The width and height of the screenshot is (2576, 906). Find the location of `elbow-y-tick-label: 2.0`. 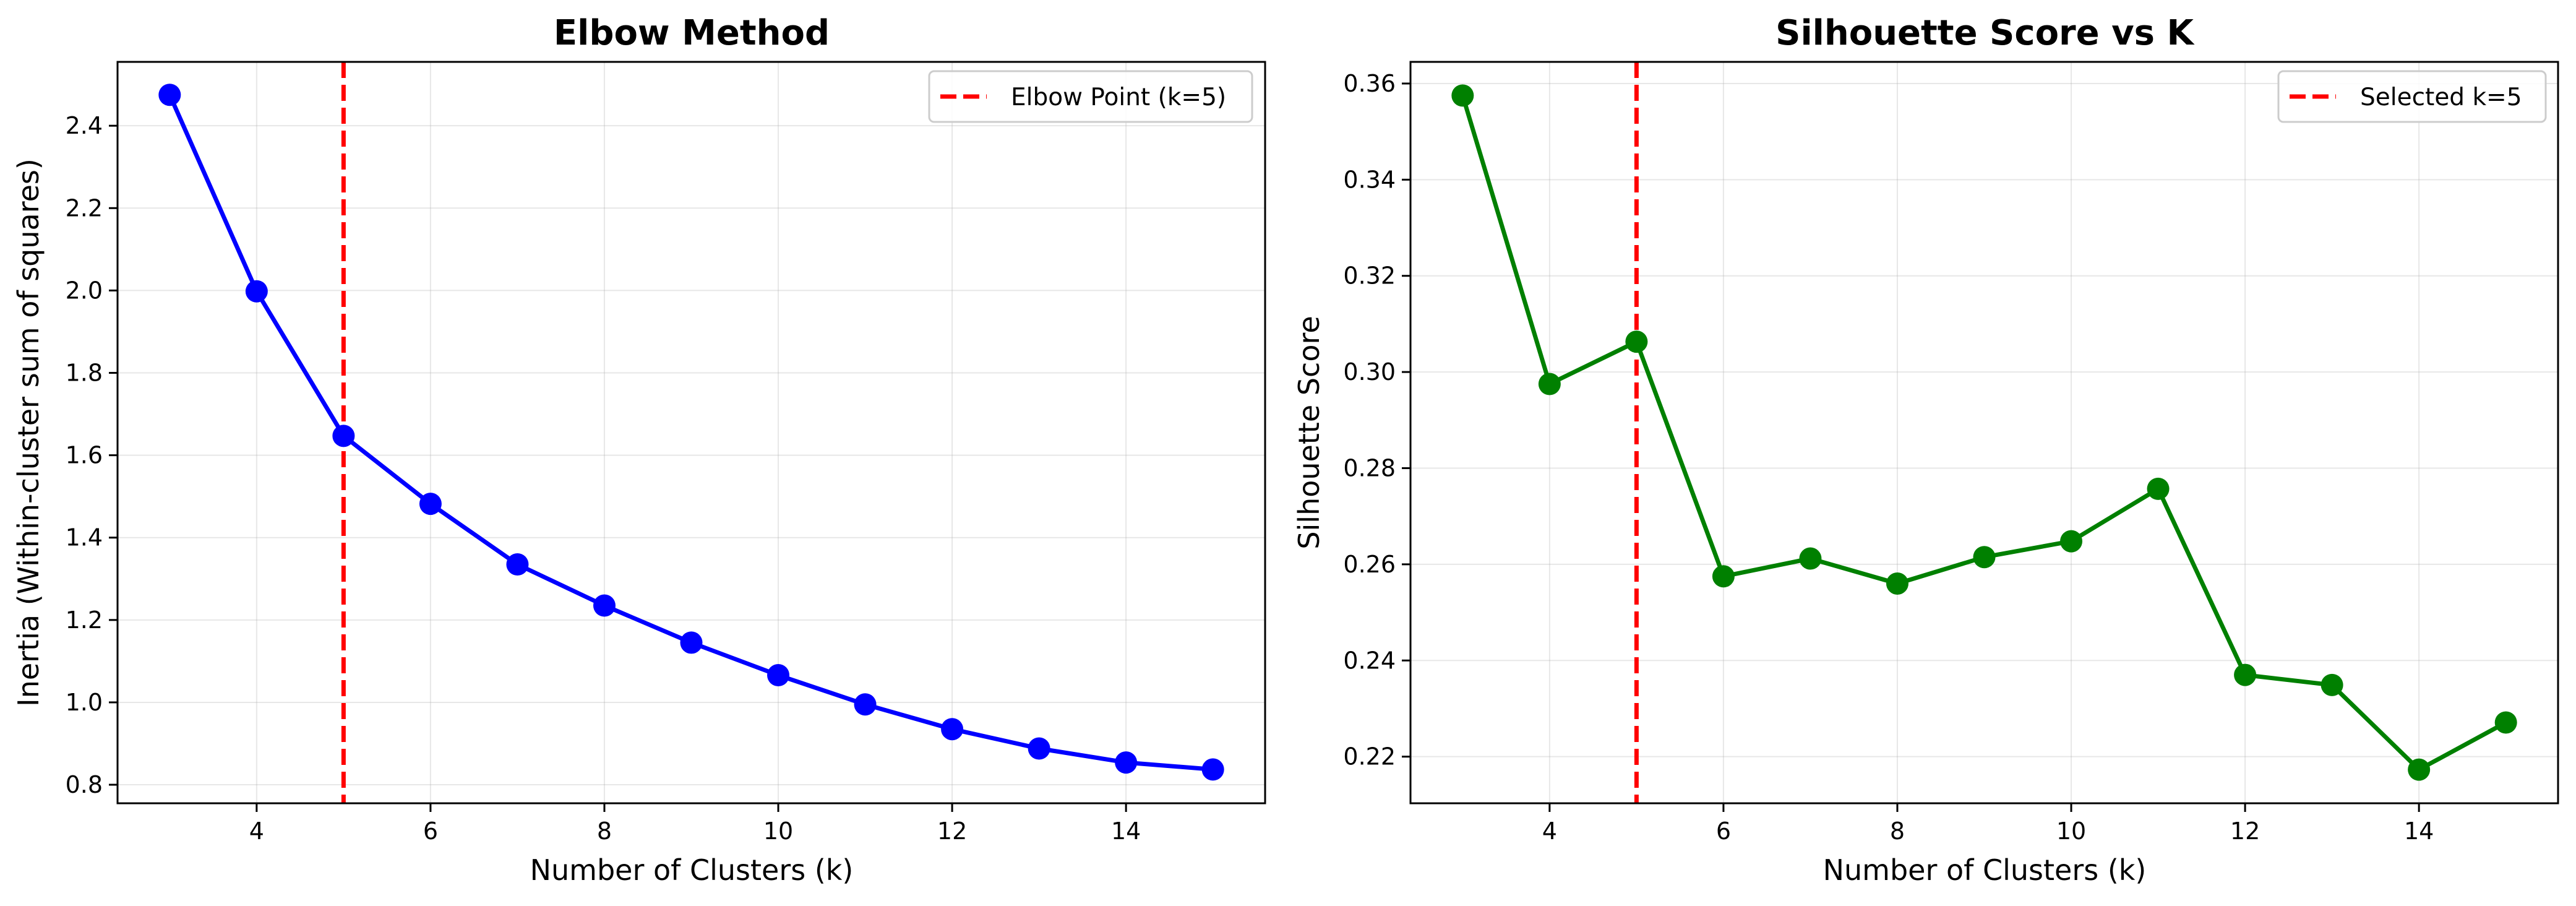

elbow-y-tick-label: 2.0 is located at coordinates (84, 290).